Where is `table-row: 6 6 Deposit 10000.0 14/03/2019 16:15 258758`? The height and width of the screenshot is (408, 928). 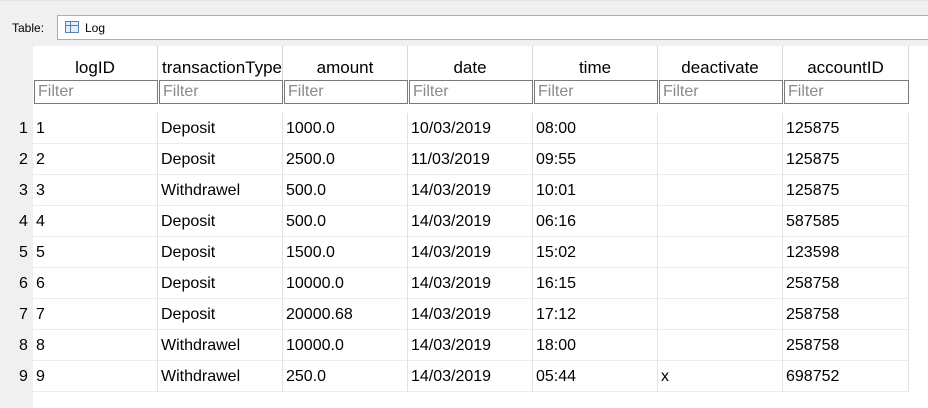
table-row: 6 6 Deposit 10000.0 14/03/2019 16:15 258758 is located at coordinates (454, 283).